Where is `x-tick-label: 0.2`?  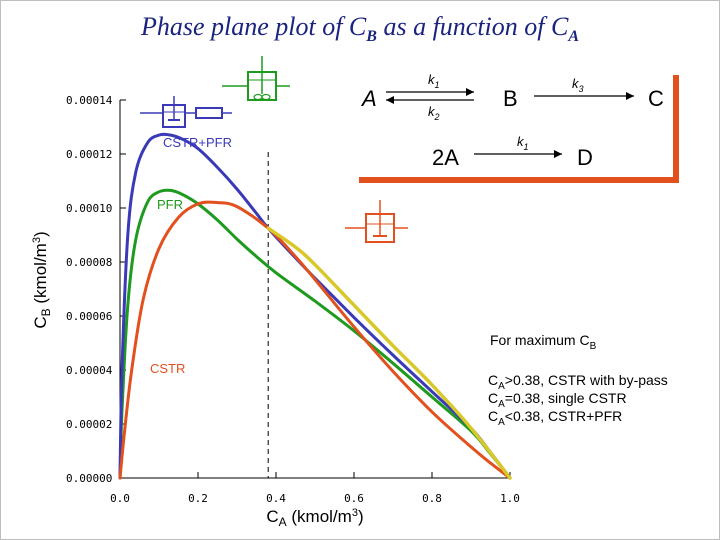 x-tick-label: 0.2 is located at coordinates (198, 498).